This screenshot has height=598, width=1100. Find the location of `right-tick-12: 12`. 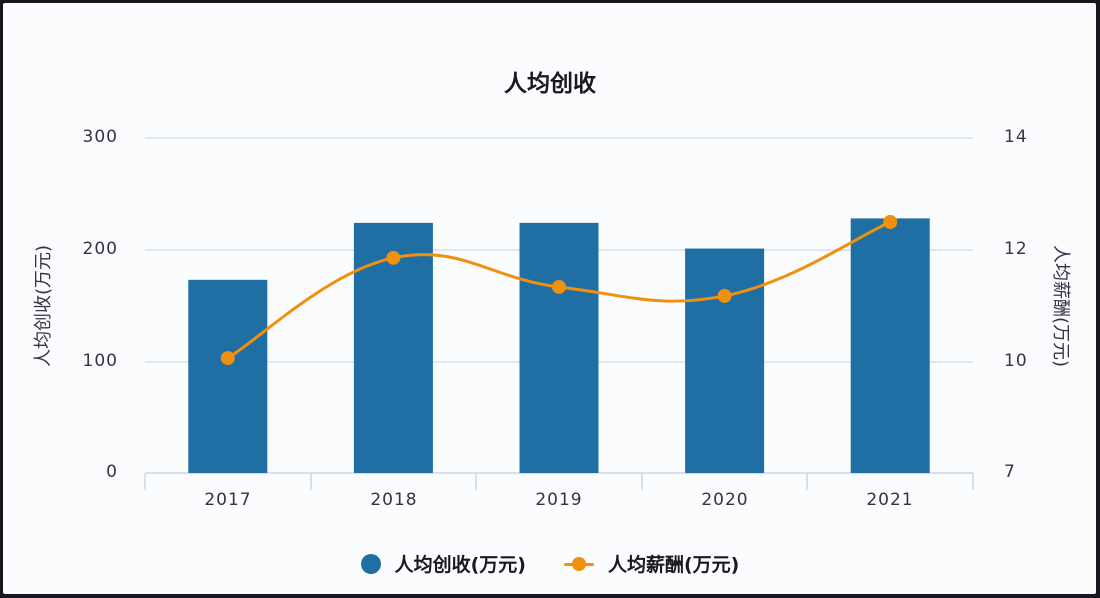

right-tick-12: 12 is located at coordinates (1016, 249).